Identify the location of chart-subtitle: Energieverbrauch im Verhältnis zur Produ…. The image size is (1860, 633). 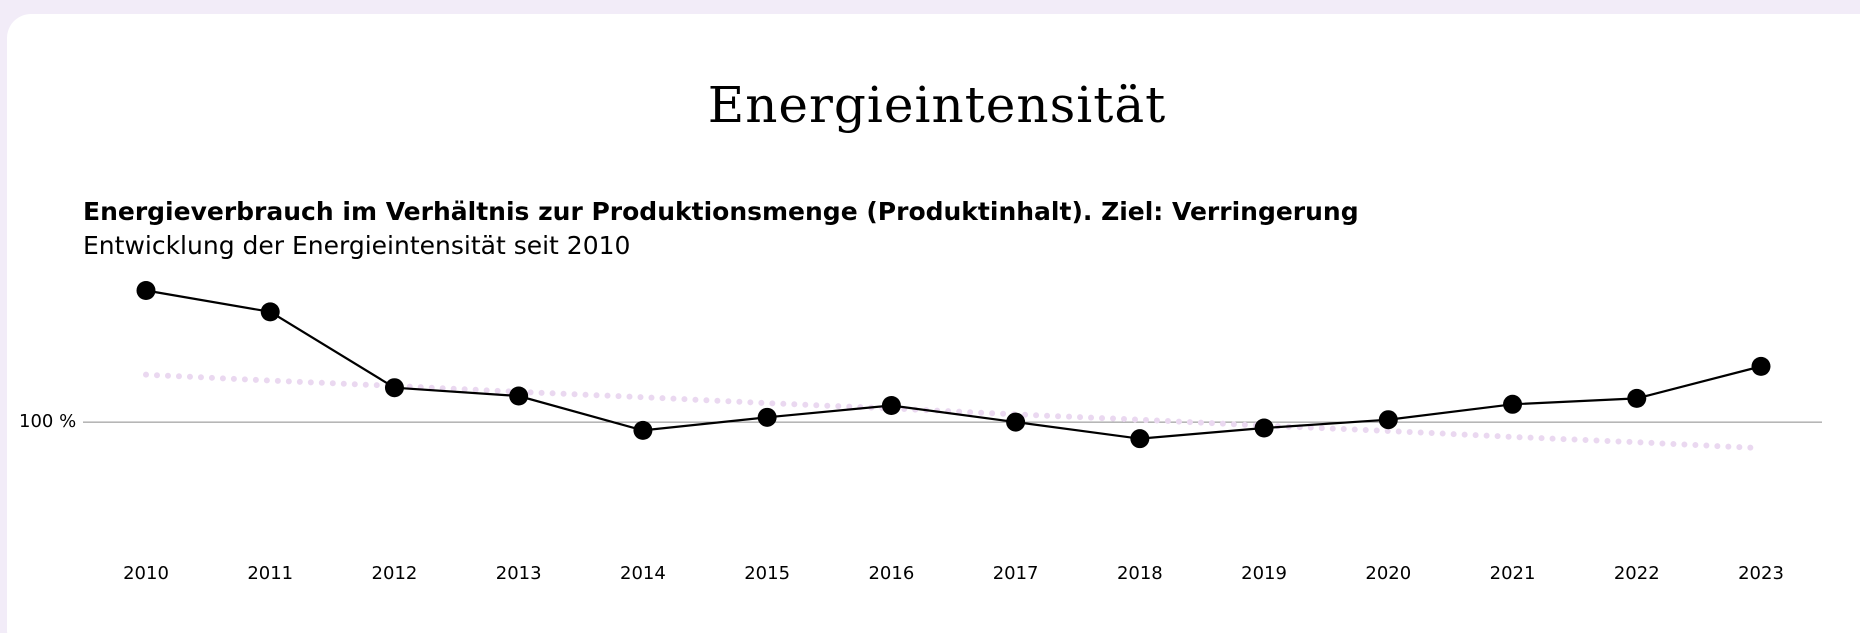
(721, 211).